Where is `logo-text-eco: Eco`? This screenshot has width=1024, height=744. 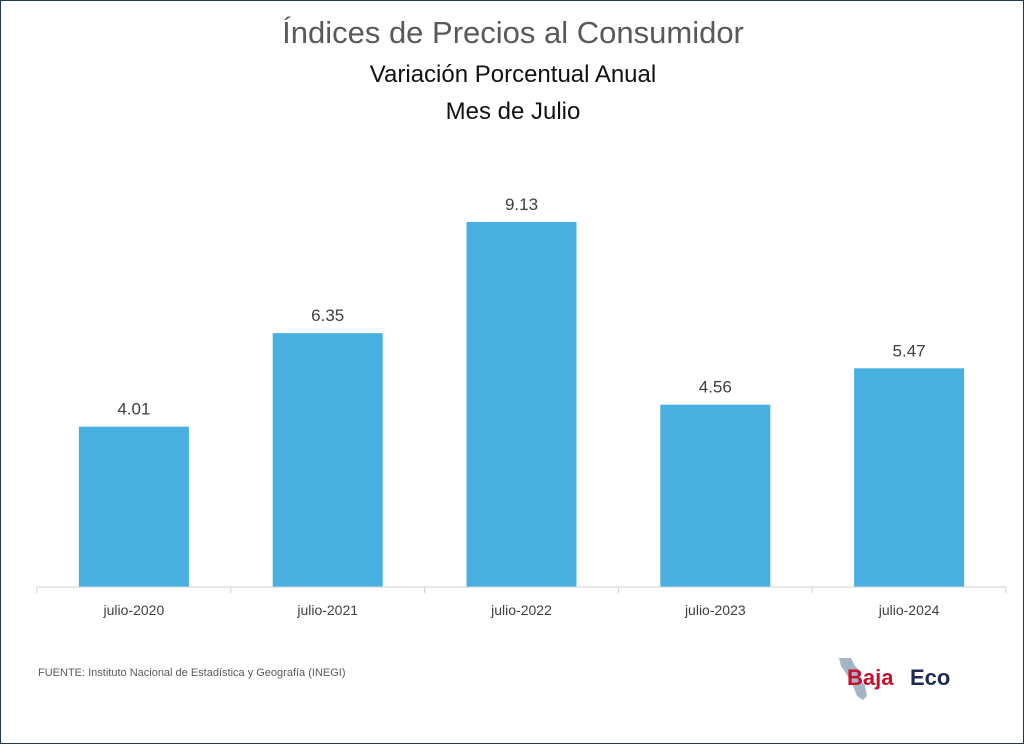 logo-text-eco: Eco is located at coordinates (930, 677).